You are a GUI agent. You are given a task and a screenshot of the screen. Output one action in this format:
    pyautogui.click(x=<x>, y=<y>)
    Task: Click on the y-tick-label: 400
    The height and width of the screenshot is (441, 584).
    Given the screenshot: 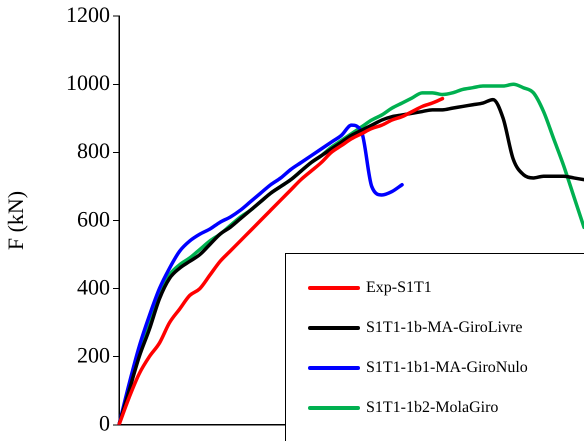 What is the action you would take?
    pyautogui.click(x=93, y=287)
    